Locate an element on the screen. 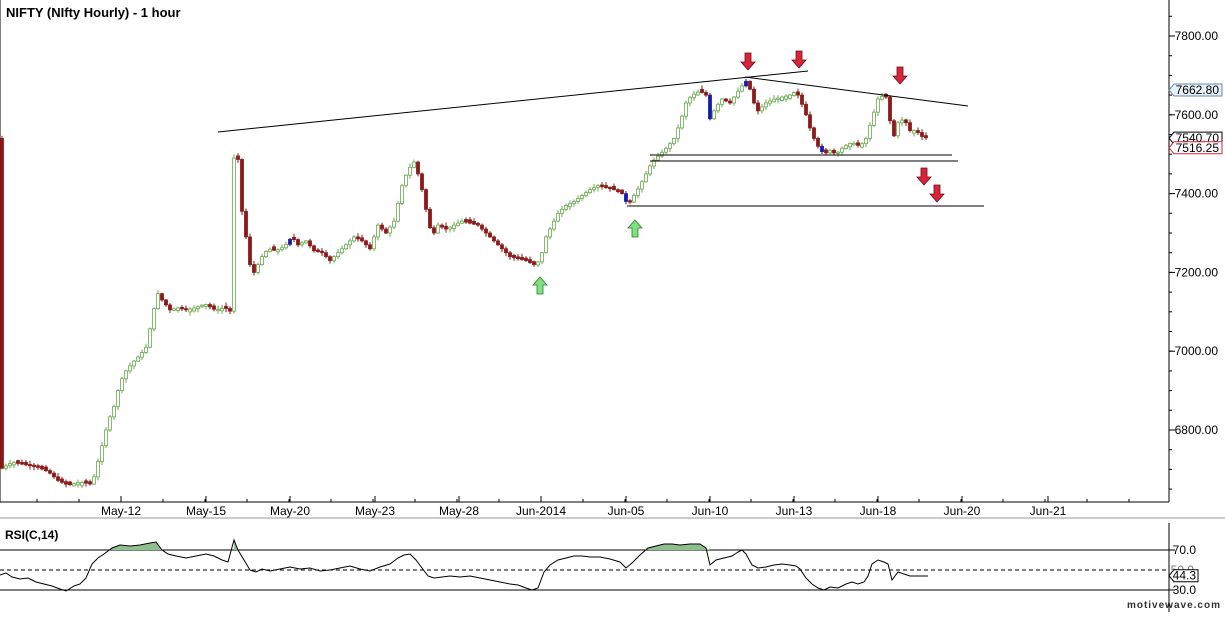 The width and height of the screenshot is (1225, 617). down-arrow-shape is located at coordinates (900, 75).